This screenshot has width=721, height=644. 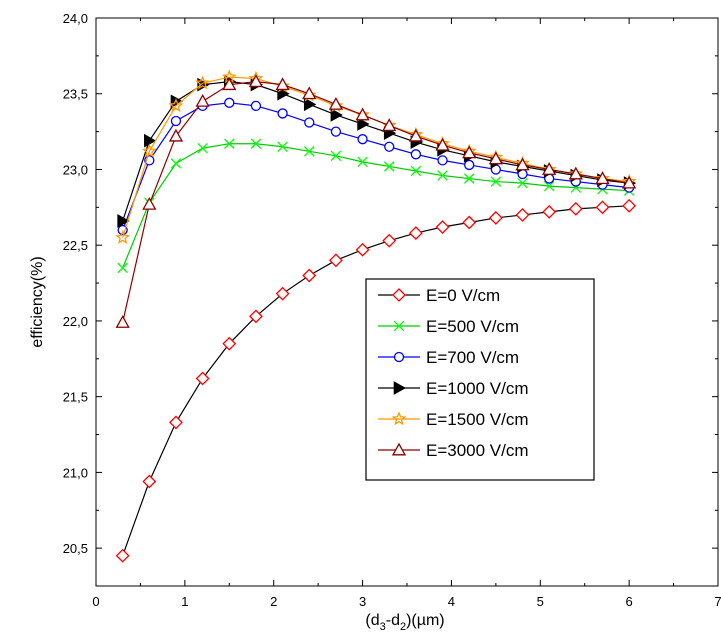 I want to click on x-axis-title-close: )(µm), so click(x=425, y=620).